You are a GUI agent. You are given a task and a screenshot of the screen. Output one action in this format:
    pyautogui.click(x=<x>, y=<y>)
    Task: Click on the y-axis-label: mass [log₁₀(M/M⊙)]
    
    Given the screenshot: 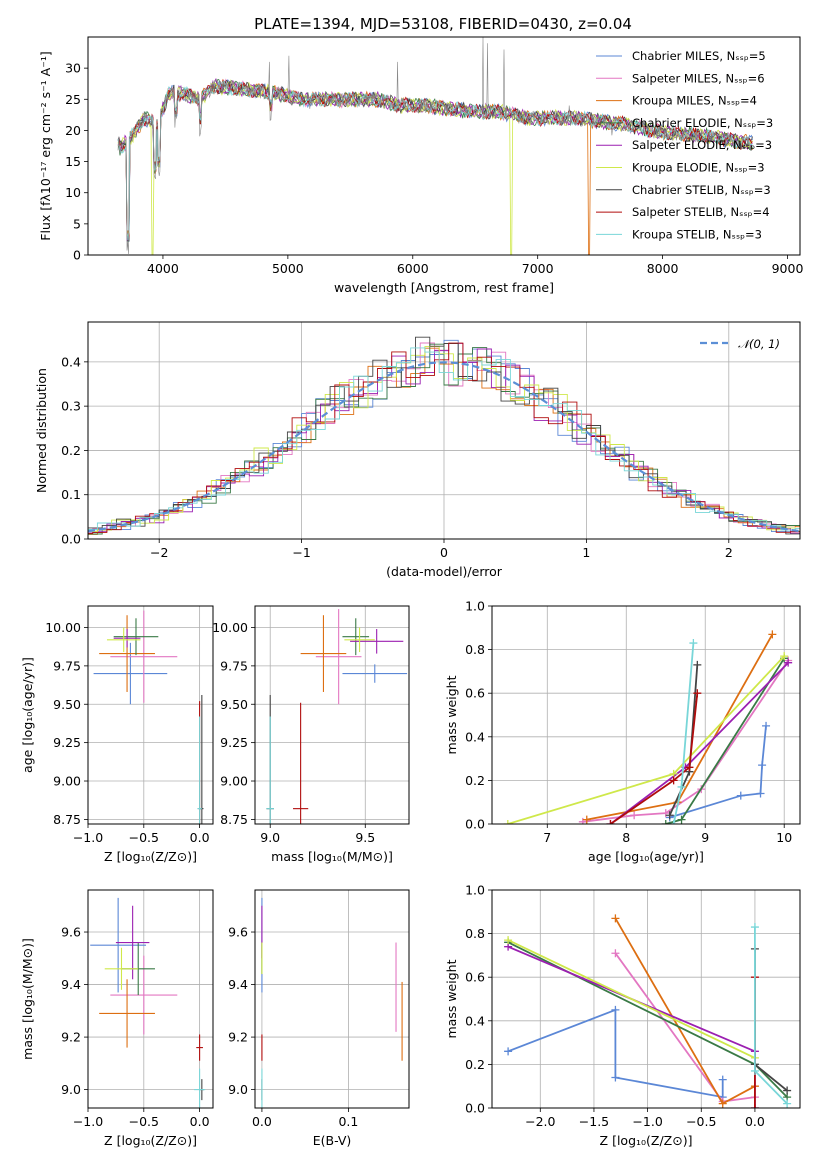 What is the action you would take?
    pyautogui.click(x=27, y=999)
    